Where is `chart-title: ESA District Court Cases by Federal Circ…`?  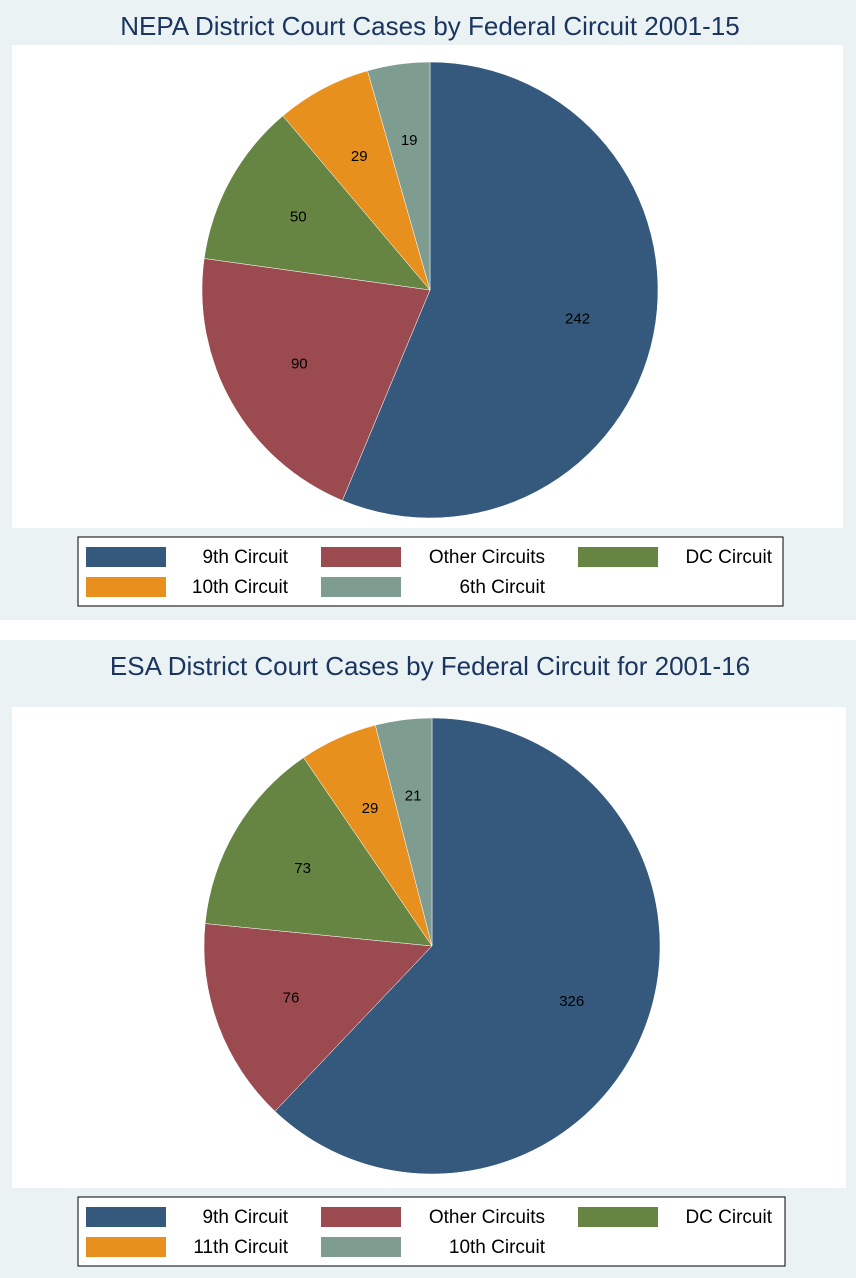 chart-title: ESA District Court Cases by Federal Circ… is located at coordinates (430, 666).